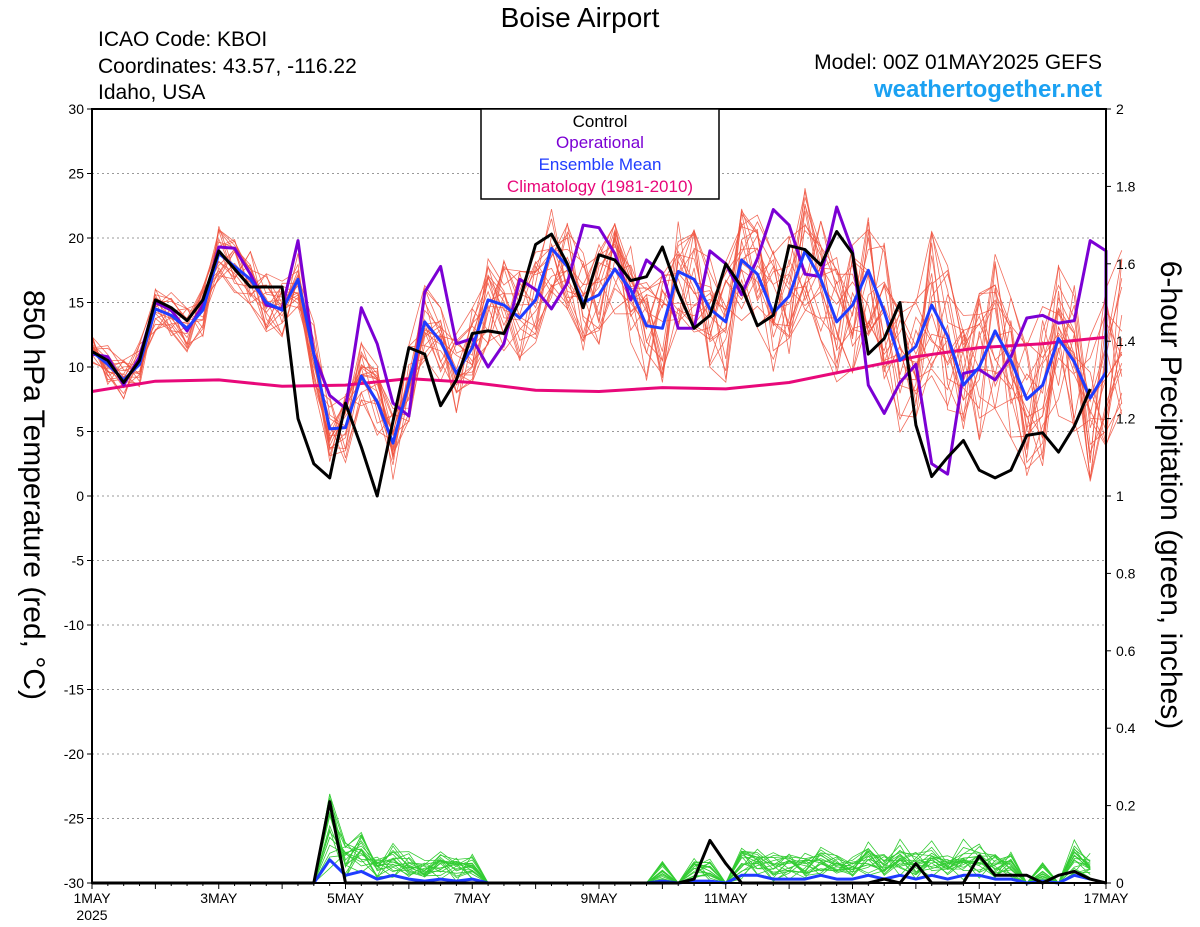 This screenshot has height=927, width=1200. Describe the element at coordinates (600, 142) in the screenshot. I see `legend-operational: Operational` at that location.